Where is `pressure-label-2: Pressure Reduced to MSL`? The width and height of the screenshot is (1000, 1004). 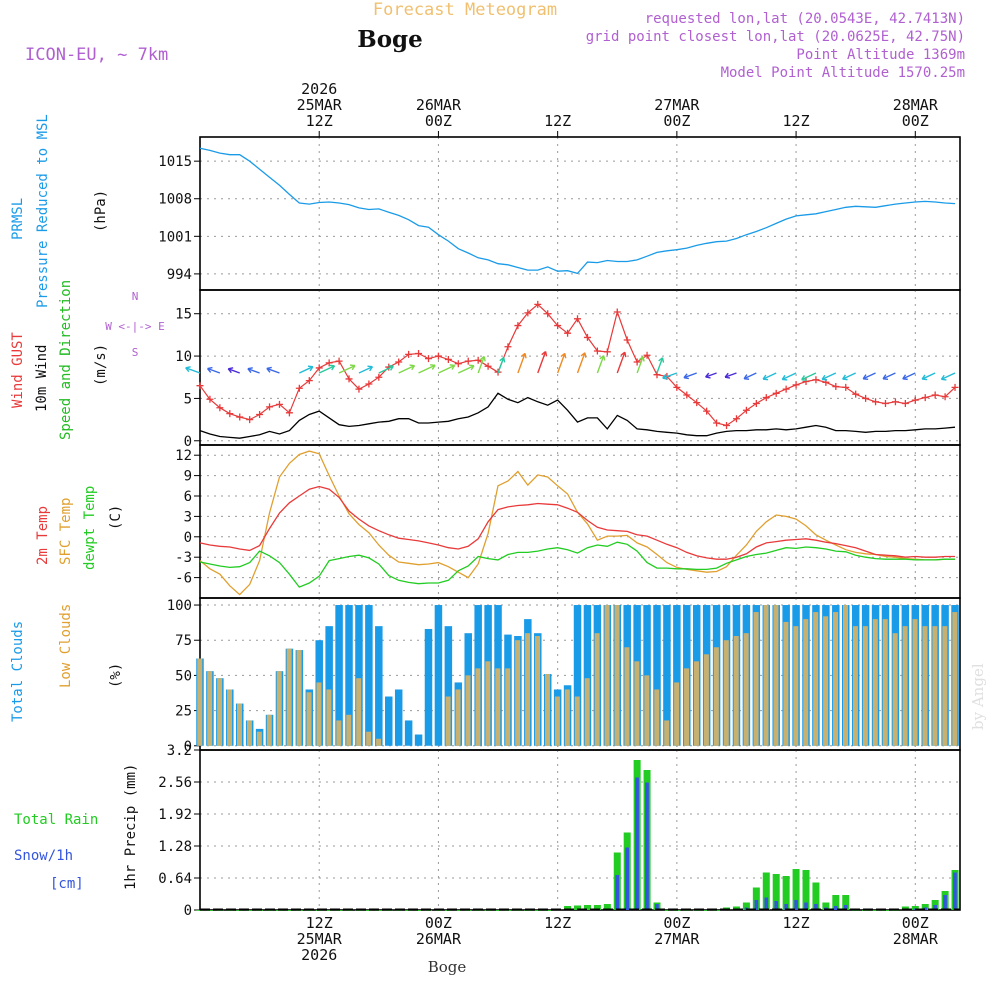
pressure-label-2: Pressure Reduced to MSL is located at coordinates (43, 211).